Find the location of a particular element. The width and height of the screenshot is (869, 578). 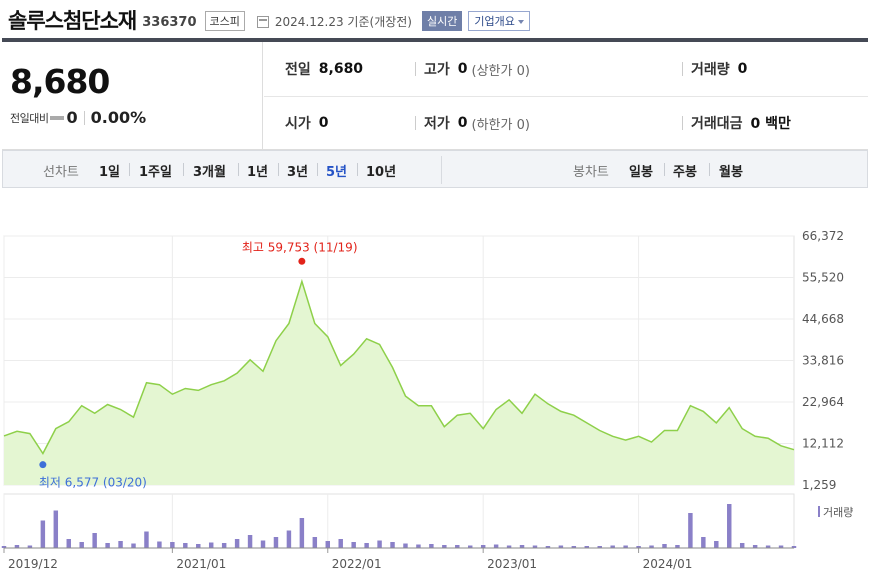

tab-1y: 1년 is located at coordinates (258, 172).